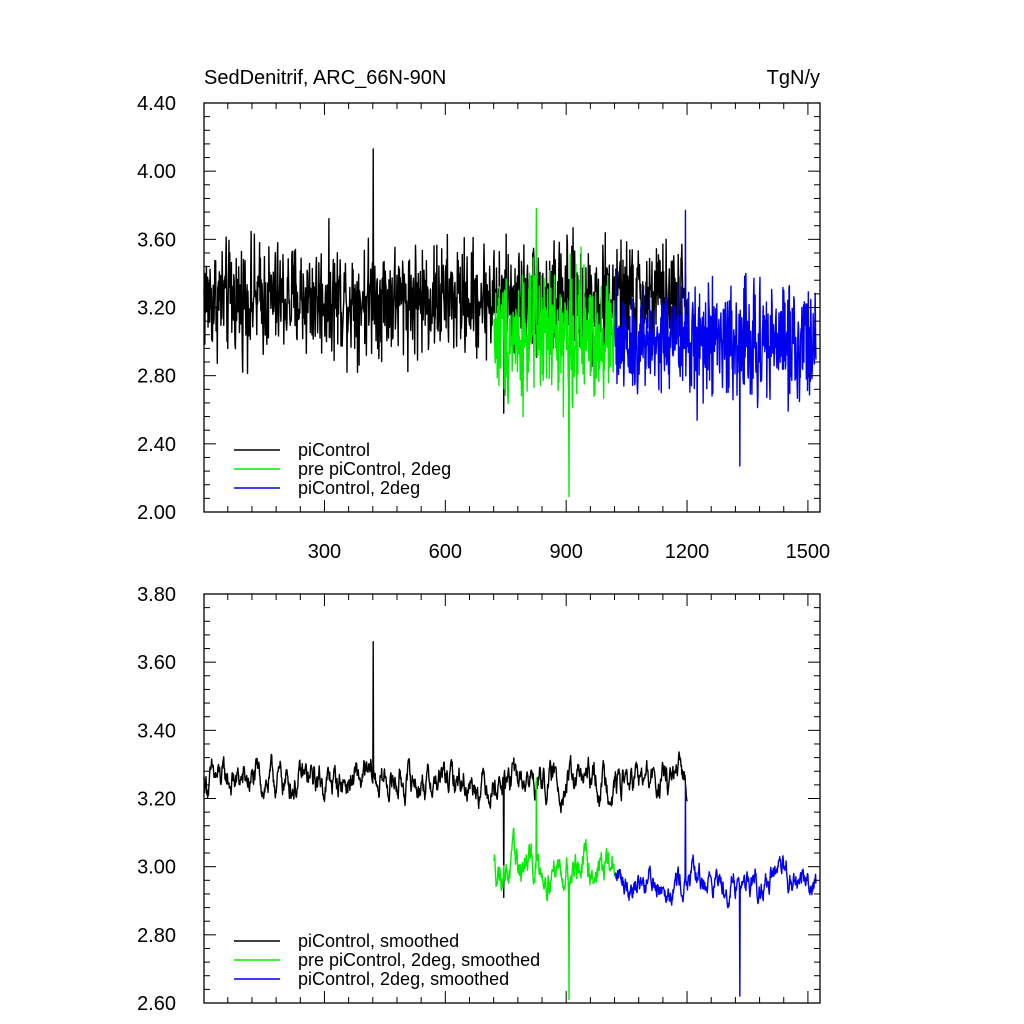 This screenshot has width=1024, height=1024. I want to click on x-tick-label: 1200, so click(687, 552).